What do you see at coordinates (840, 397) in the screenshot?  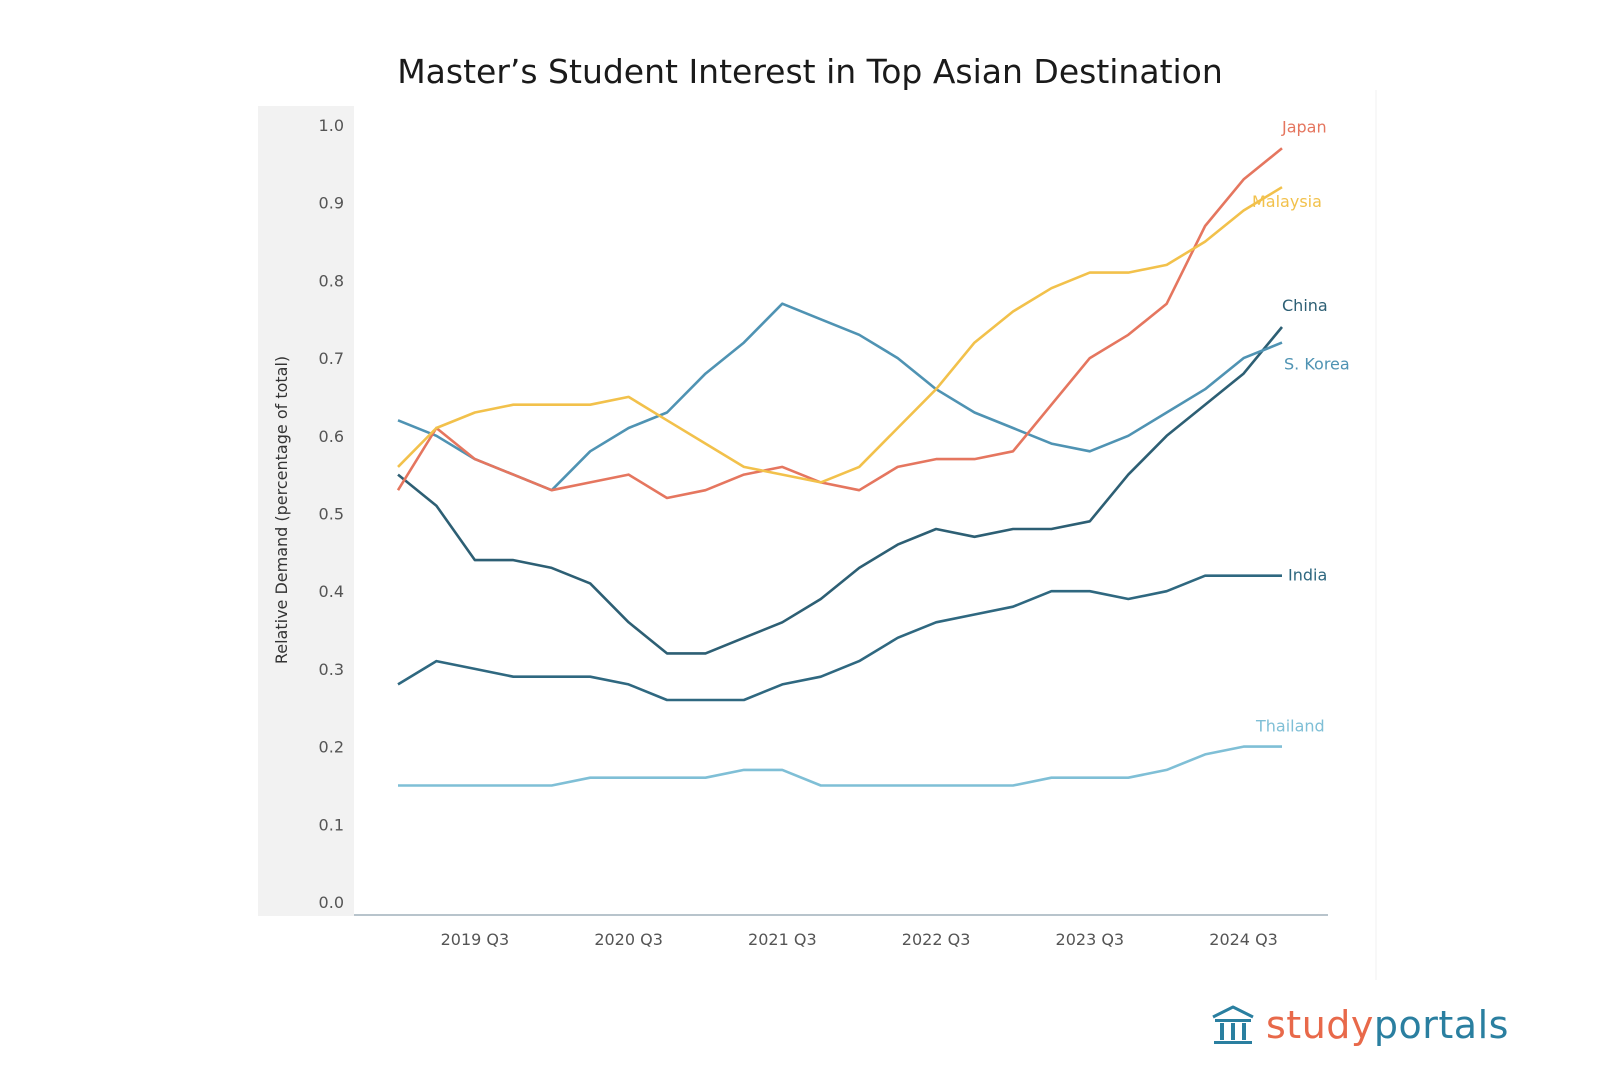 I see `series-line-s-korea` at bounding box center [840, 397].